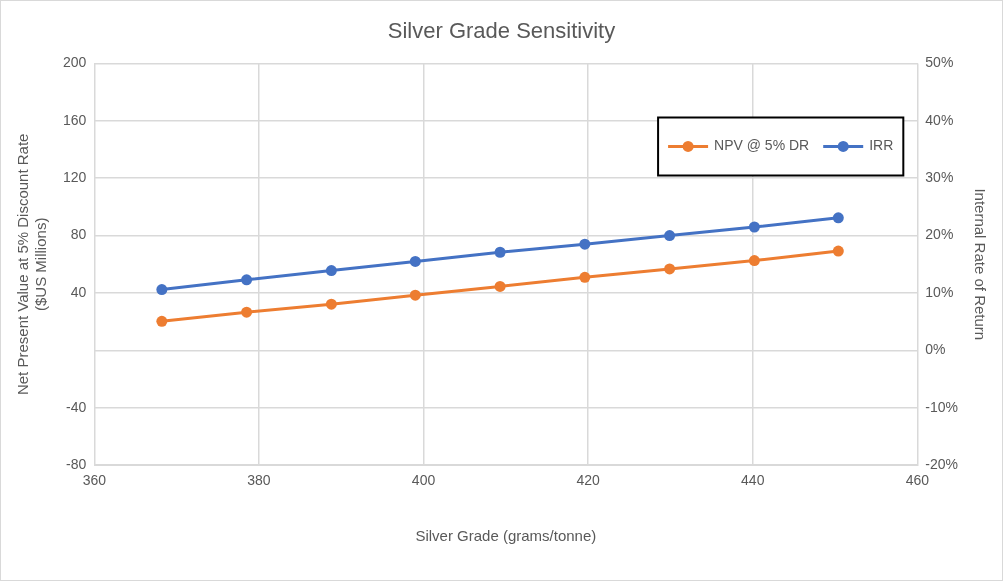  Describe the element at coordinates (259, 480) in the screenshot. I see `x-tick-label: 380` at that location.